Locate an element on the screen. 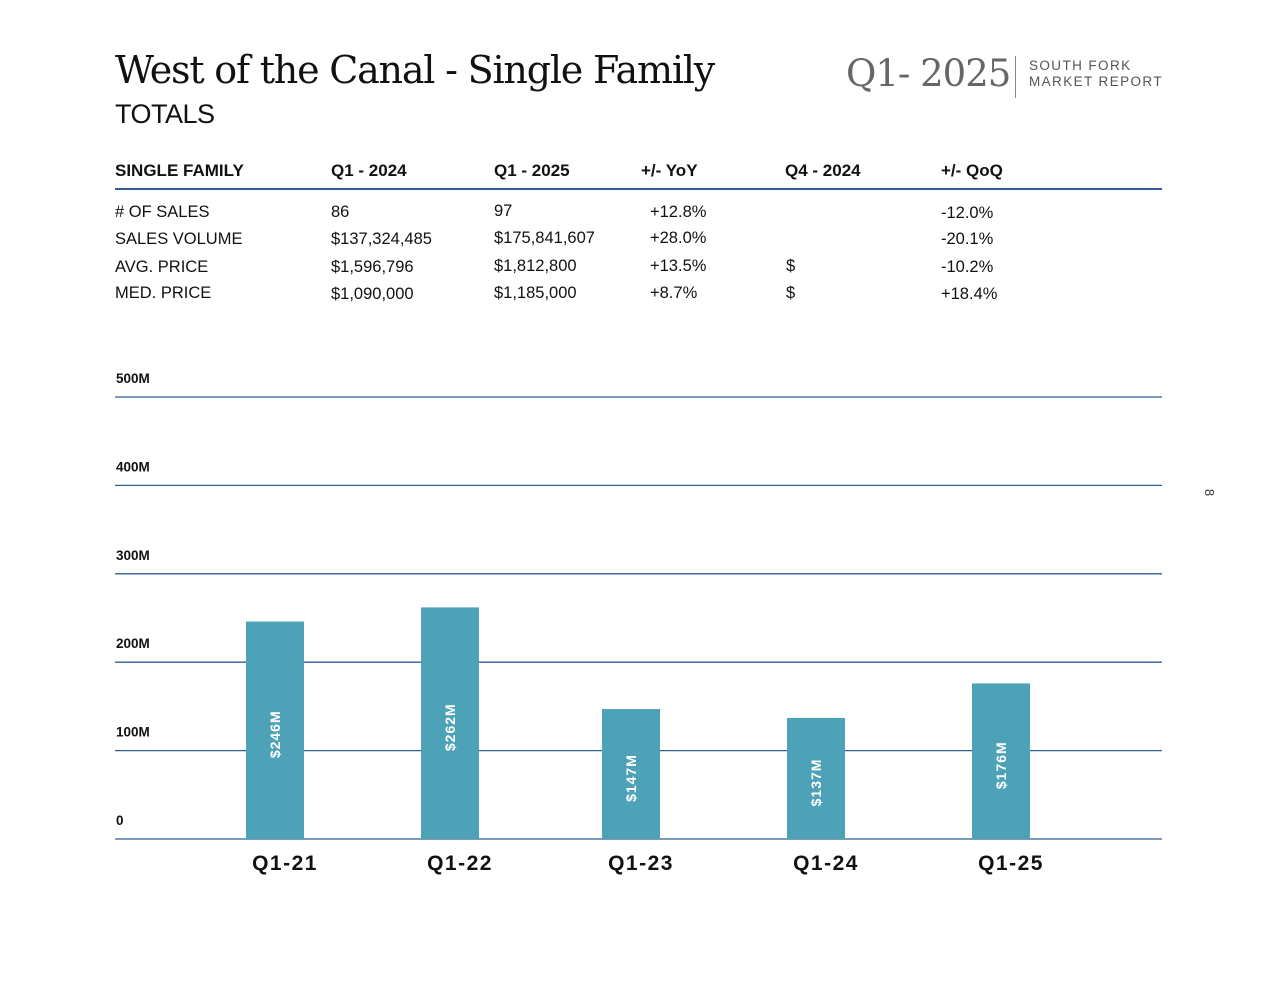 The image size is (1280, 988). table-row-3-yoy: +8.7% is located at coordinates (674, 293).